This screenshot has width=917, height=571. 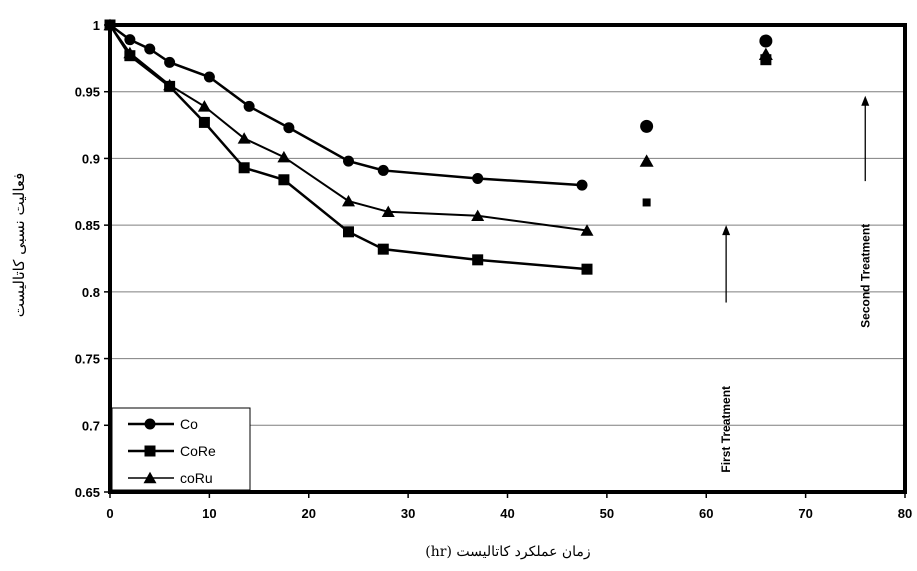 I want to click on x-tick-label: 40, so click(x=507, y=513).